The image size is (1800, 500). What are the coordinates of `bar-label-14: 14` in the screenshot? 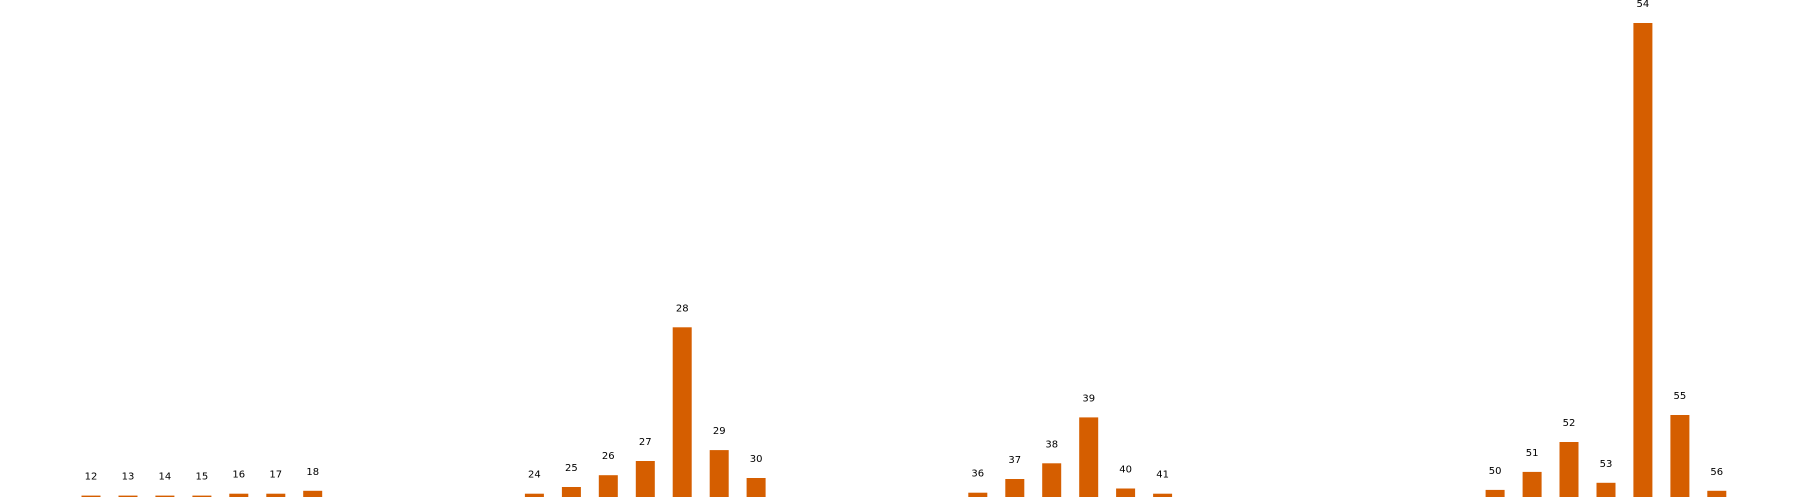 It's located at (165, 477).